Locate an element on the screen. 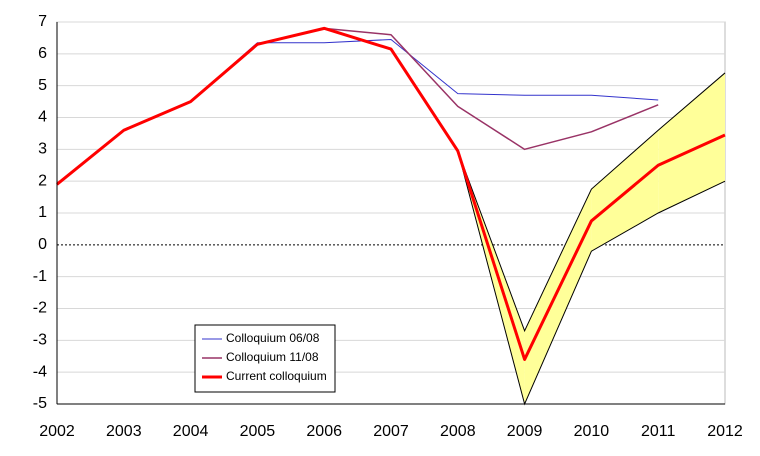  x-tick-label: 2005 is located at coordinates (258, 431).